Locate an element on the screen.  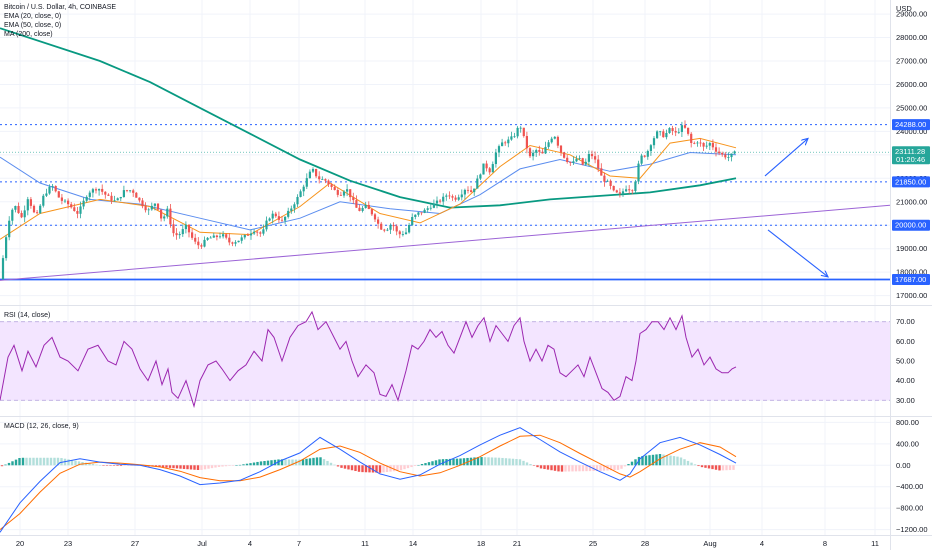
rsi-legend: RSI (14, close) is located at coordinates (27, 315).